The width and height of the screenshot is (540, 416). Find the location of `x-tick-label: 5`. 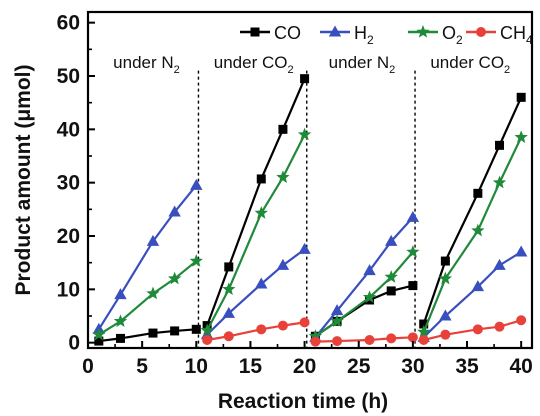

x-tick-label: 5 is located at coordinates (142, 366).